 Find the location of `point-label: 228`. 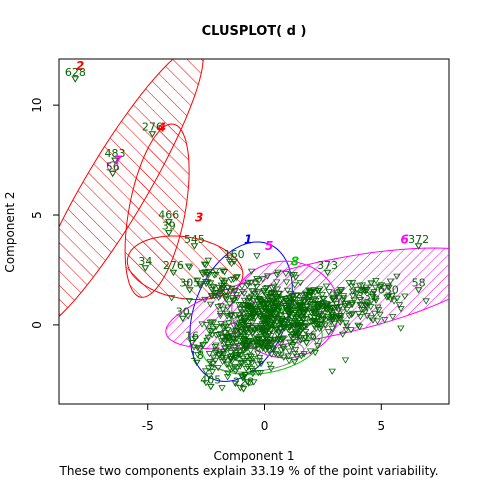

point-label: 228 is located at coordinates (243, 382).